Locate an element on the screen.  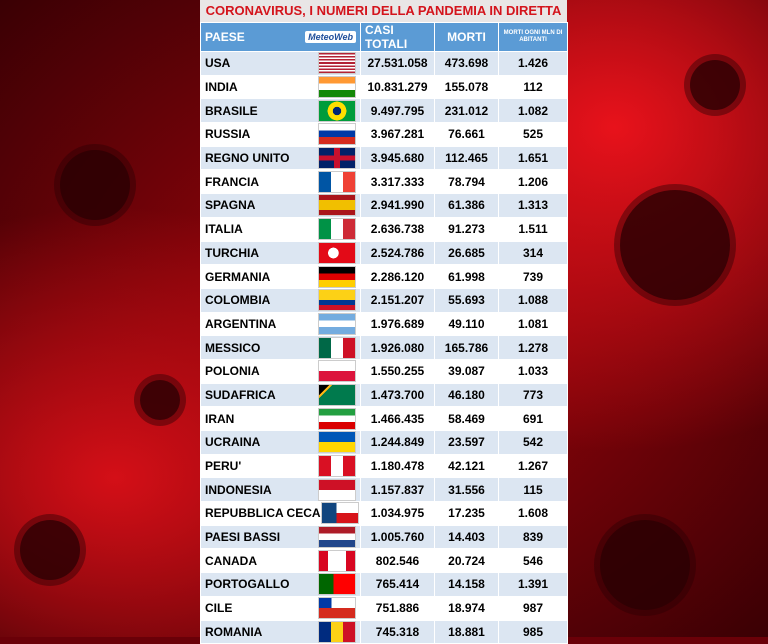
per-million-cell: 987 is located at coordinates (533, 608).